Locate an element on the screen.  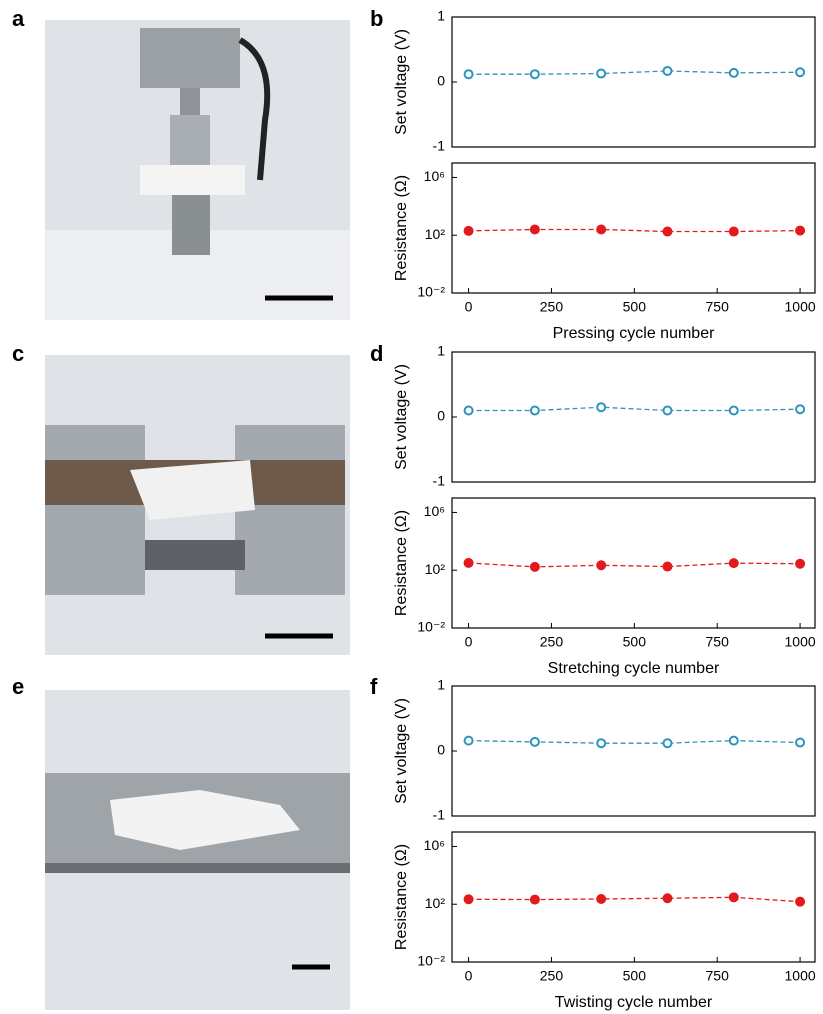
panel-label: a is located at coordinates (18, 18).